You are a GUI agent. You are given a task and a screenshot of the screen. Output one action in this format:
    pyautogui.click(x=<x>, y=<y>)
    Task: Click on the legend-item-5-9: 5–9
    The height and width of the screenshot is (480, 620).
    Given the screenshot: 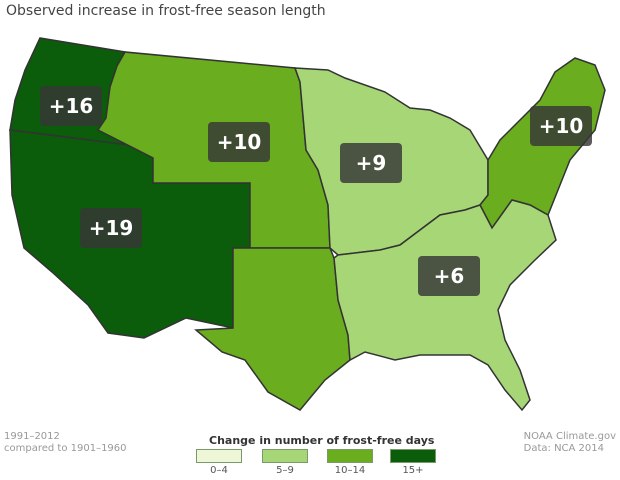 What is the action you would take?
    pyautogui.click(x=287, y=462)
    